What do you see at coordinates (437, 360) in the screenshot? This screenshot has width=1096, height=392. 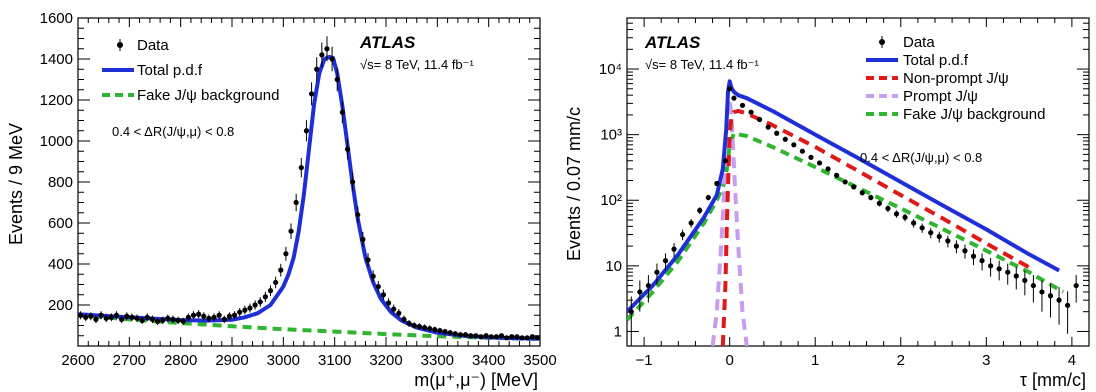 I see `x-tick-label: 3300` at bounding box center [437, 360].